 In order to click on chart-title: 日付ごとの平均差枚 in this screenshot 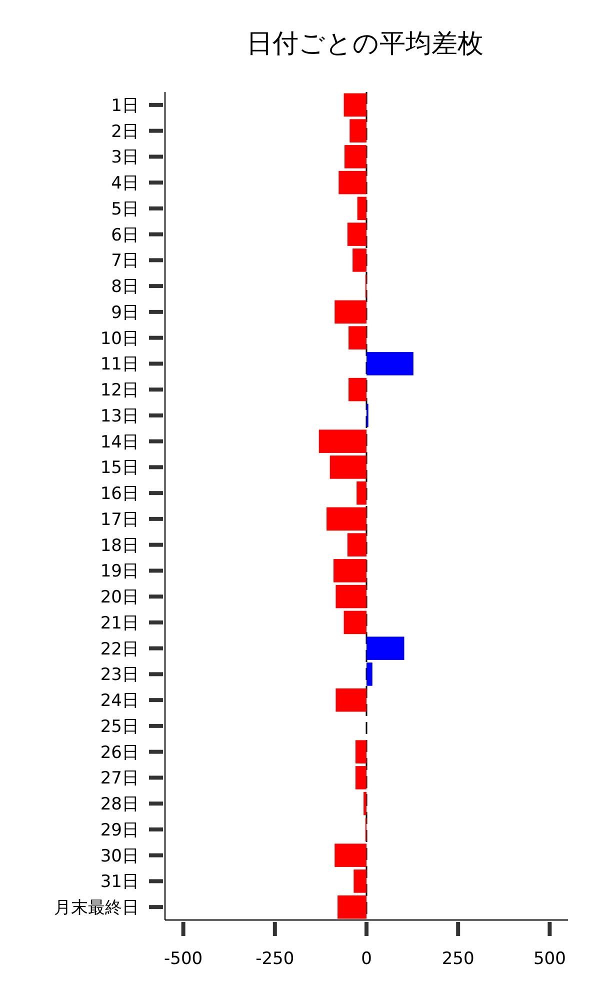, I will do `click(365, 44)`.